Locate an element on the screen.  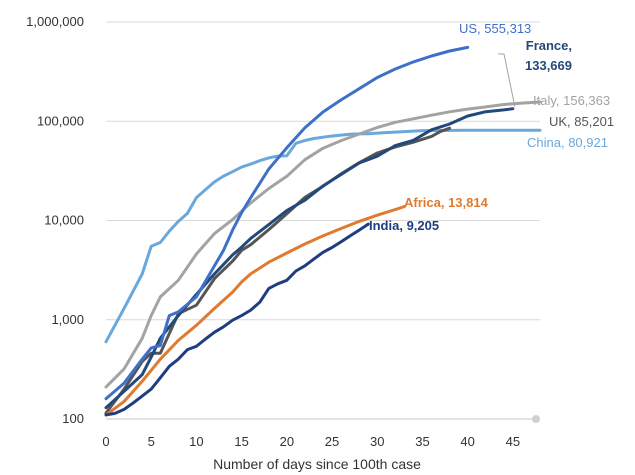
series-value-us: 555,313 is located at coordinates (507, 28).